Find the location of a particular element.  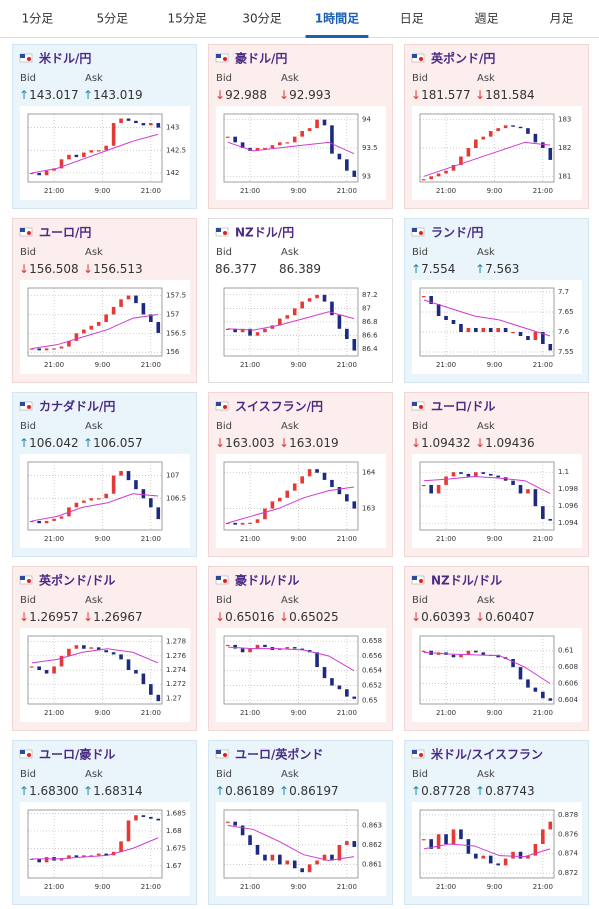

tab: 1分足 is located at coordinates (38, 19).